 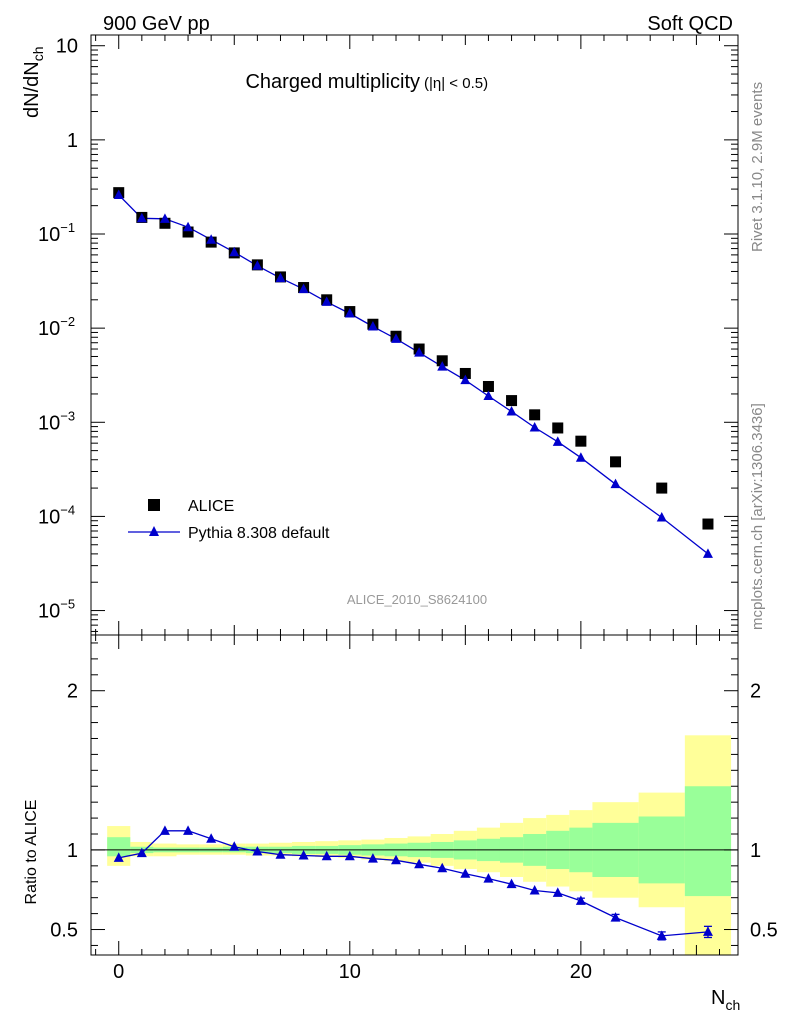 I want to click on main-ytick-label: 10⁻⁴, so click(x=56, y=515).